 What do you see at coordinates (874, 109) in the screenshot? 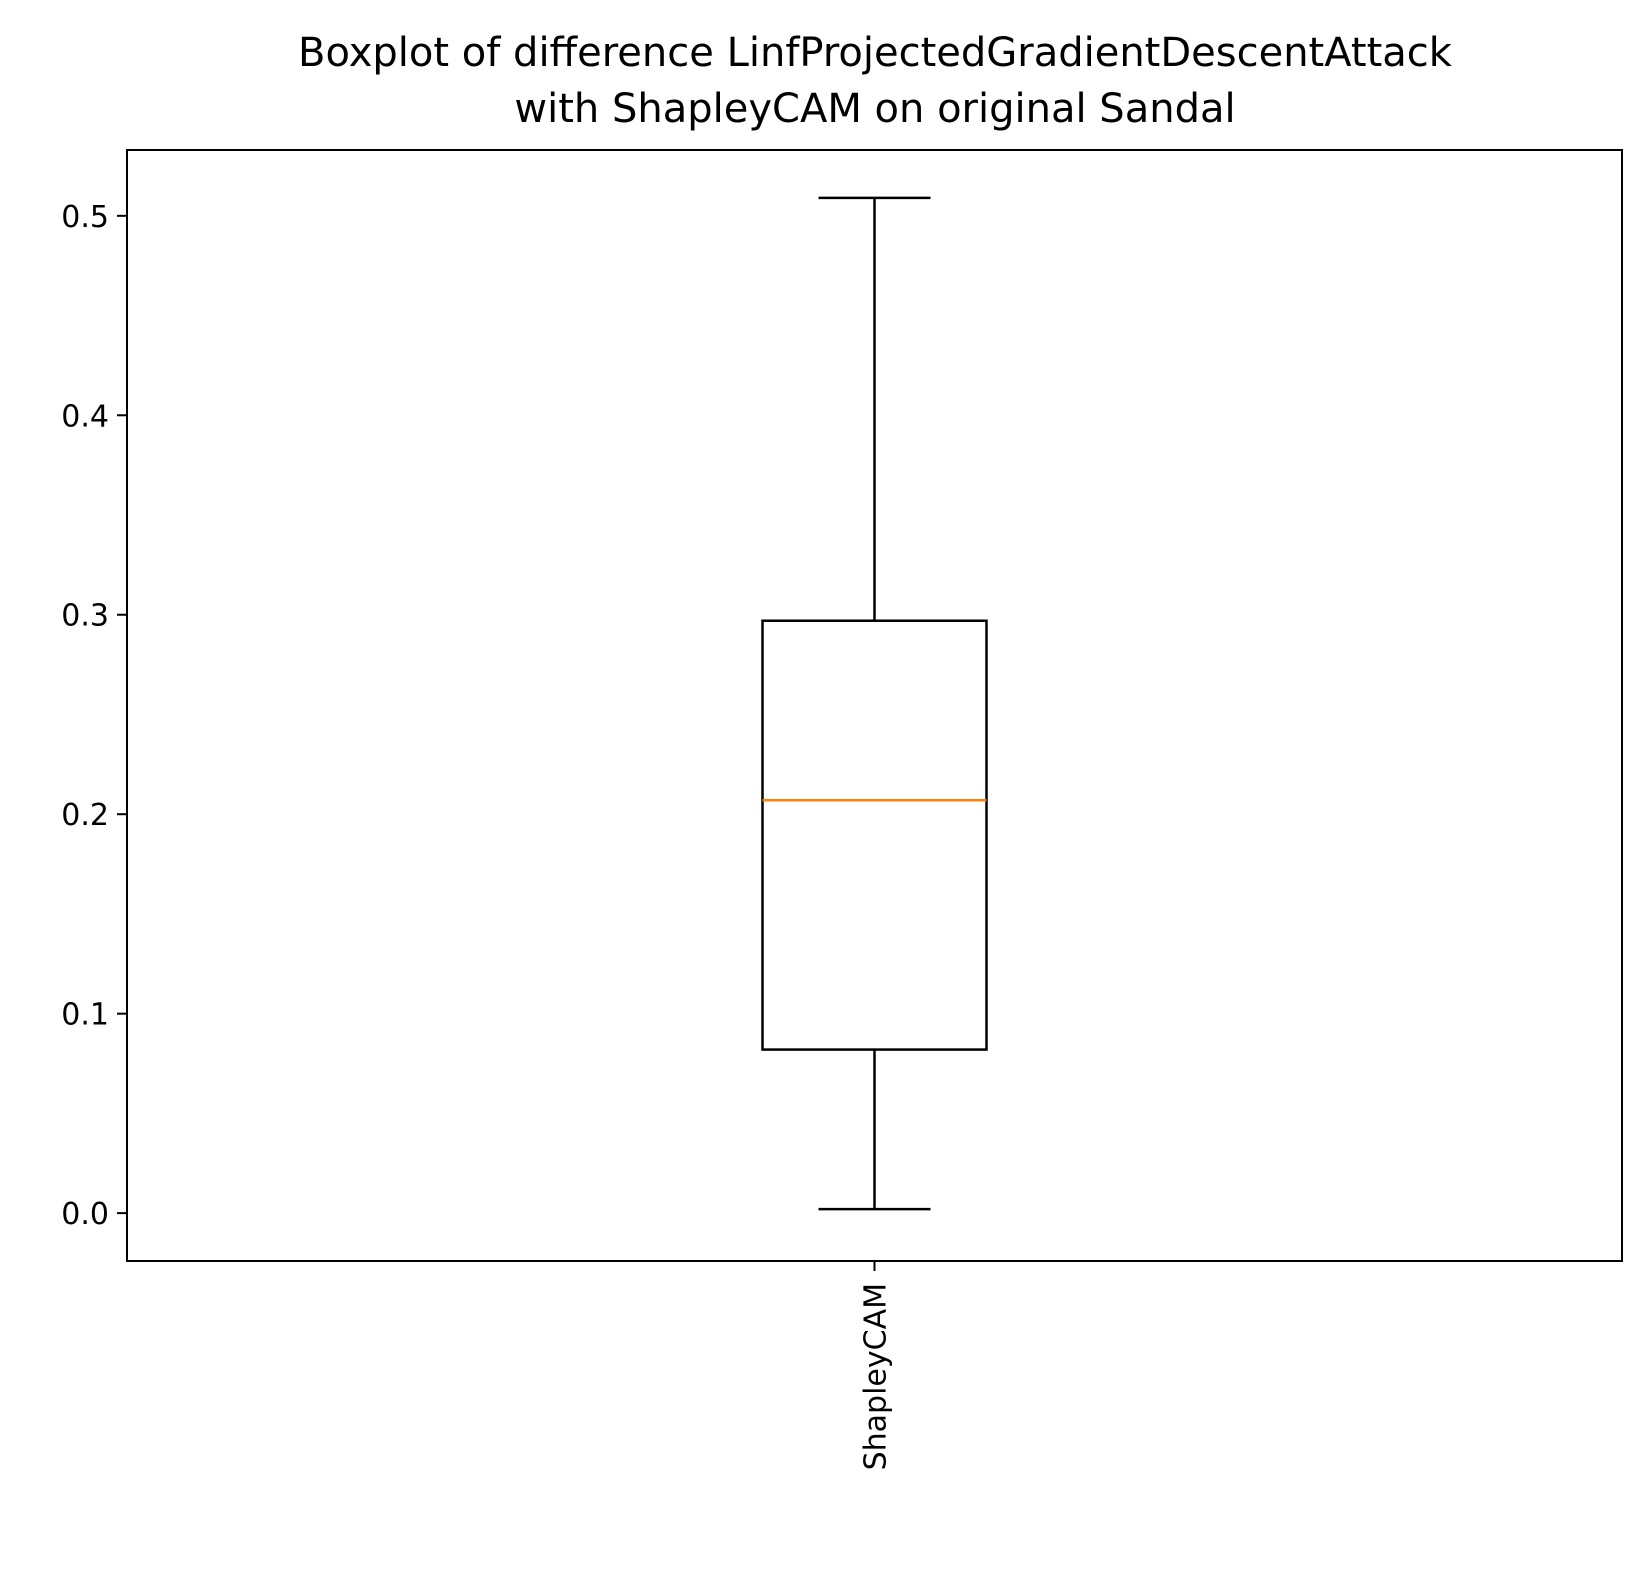
I see `chart-title-line-2: with ShapleyCAM on original Sandal` at bounding box center [874, 109].